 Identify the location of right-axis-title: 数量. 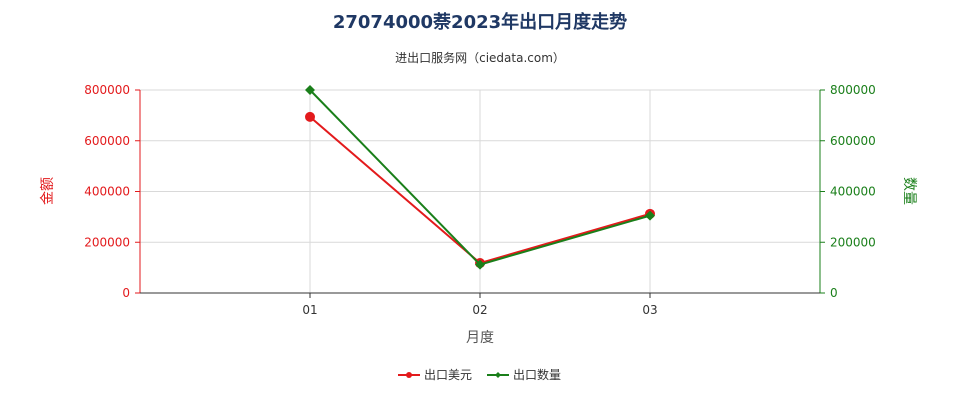
(909, 191).